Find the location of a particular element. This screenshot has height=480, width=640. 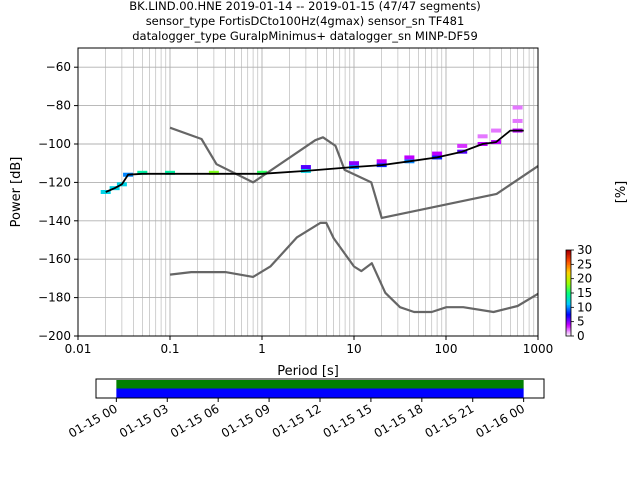

y-tick-label: −120 is located at coordinates (54, 182).